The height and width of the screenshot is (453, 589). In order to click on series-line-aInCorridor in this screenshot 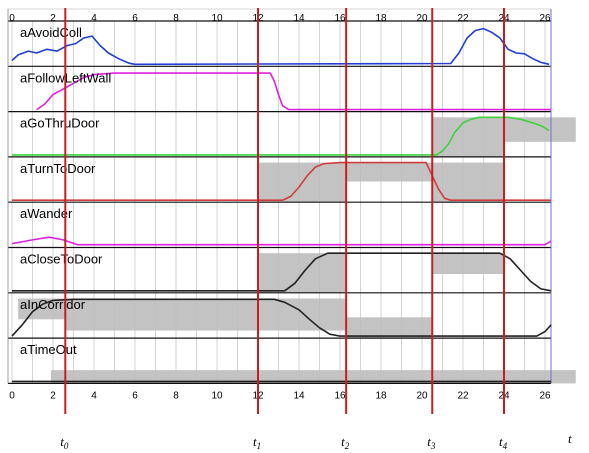, I will do `click(281, 317)`.